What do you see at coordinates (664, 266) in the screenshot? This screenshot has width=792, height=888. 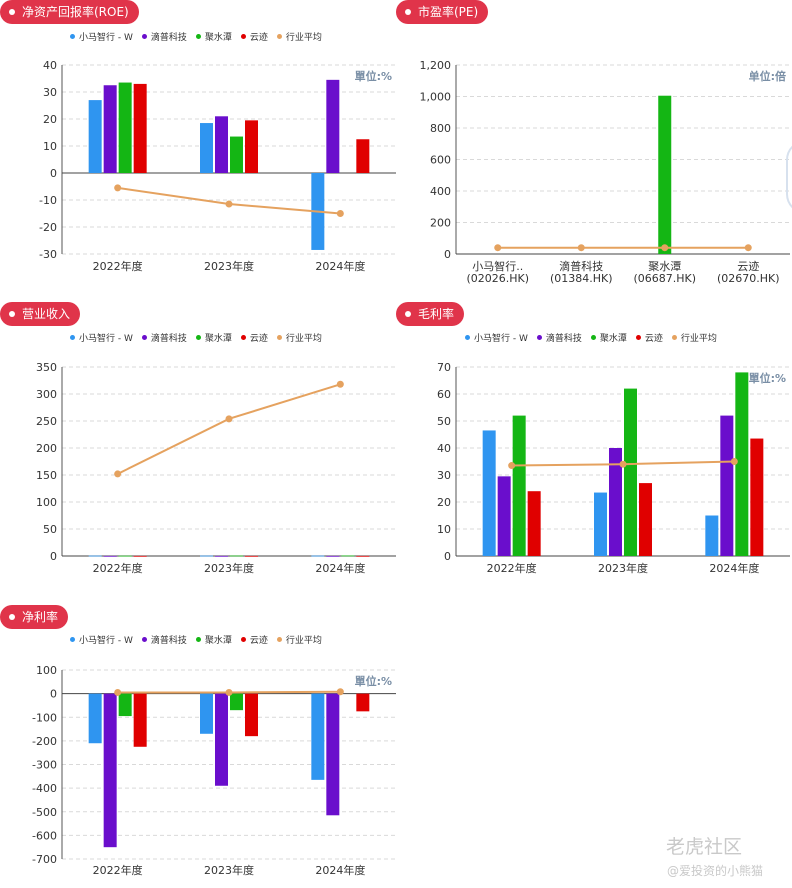 I see `x-tick-label: 聚水潭` at bounding box center [664, 266].